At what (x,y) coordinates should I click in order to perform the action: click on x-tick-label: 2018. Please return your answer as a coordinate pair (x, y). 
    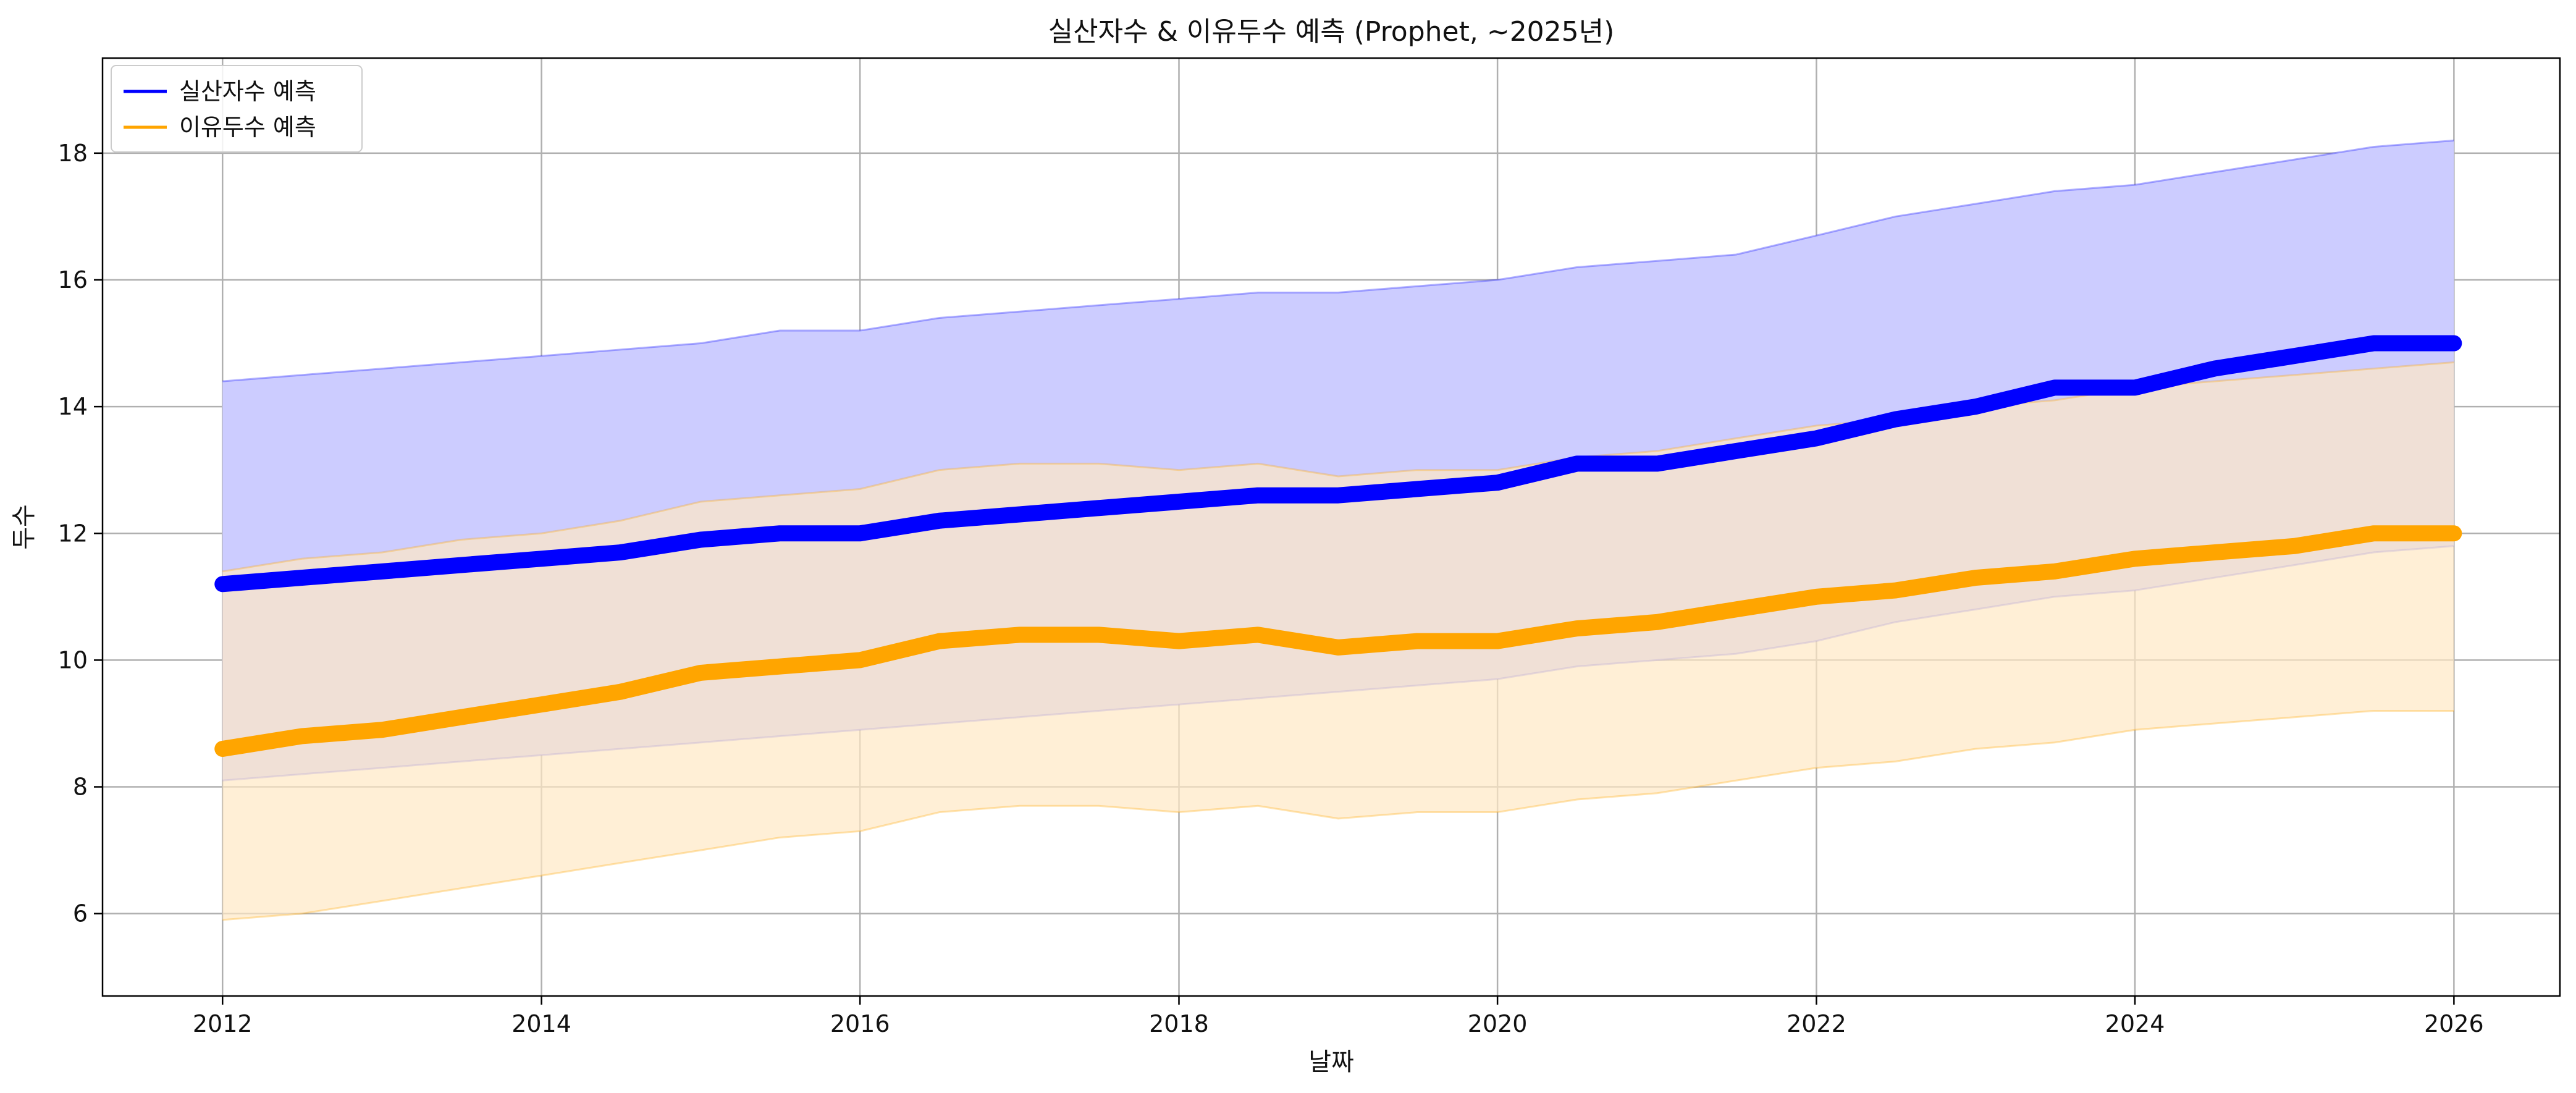
    Looking at the image, I should click on (1179, 1024).